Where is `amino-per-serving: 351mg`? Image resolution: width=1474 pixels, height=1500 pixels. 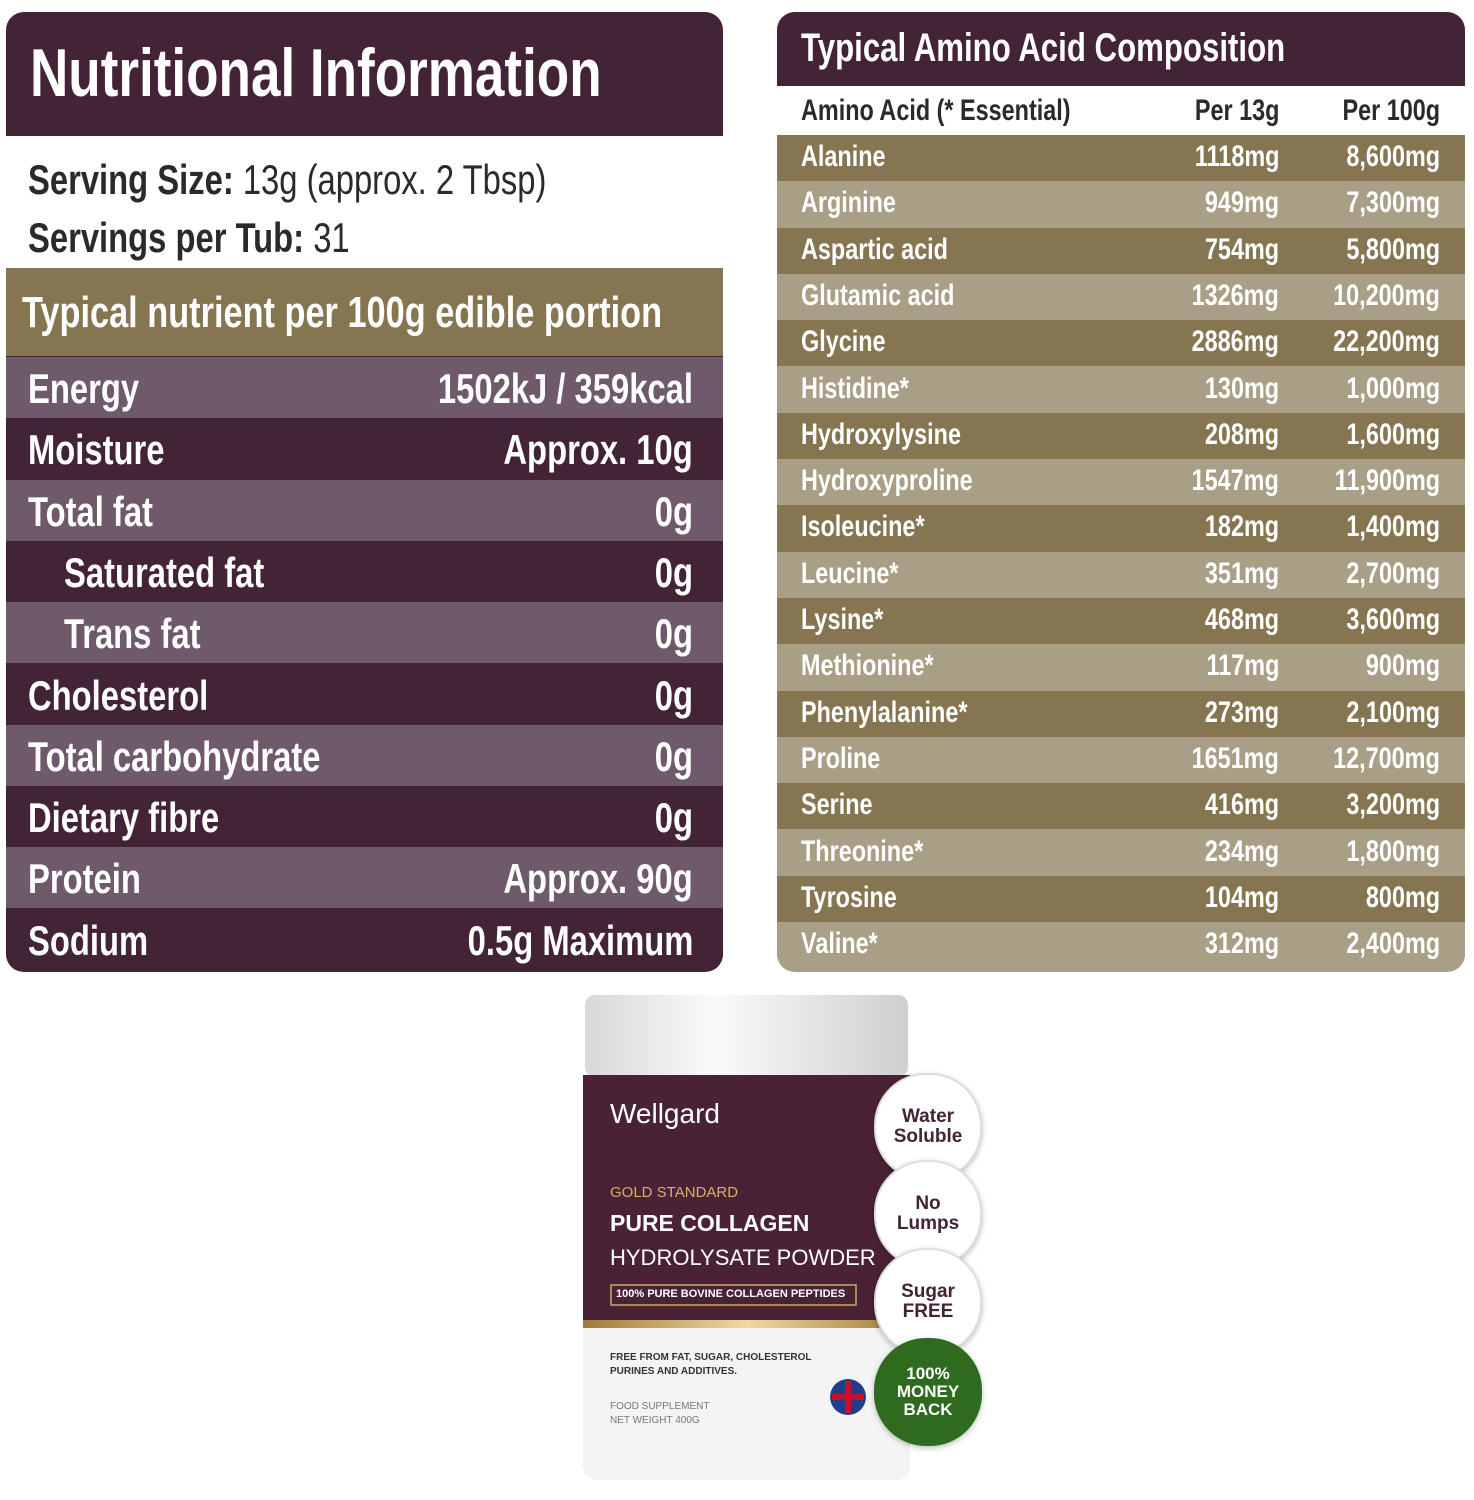
amino-per-serving: 351mg is located at coordinates (1241, 573).